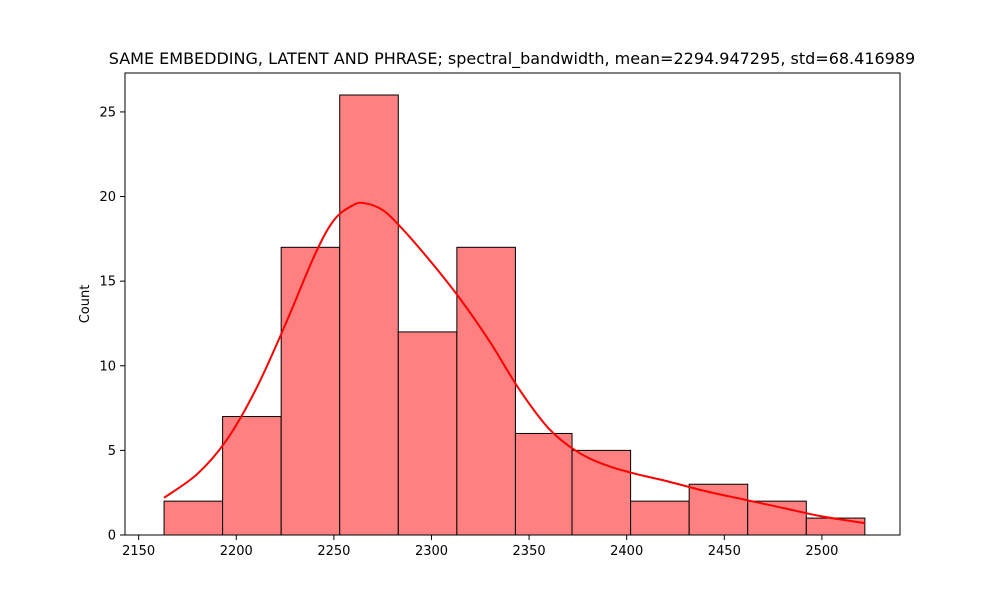 This screenshot has width=1000, height=600. What do you see at coordinates (112, 324) in the screenshot?
I see `y-axis-ticks: 0 5 10 15 20 25` at bounding box center [112, 324].